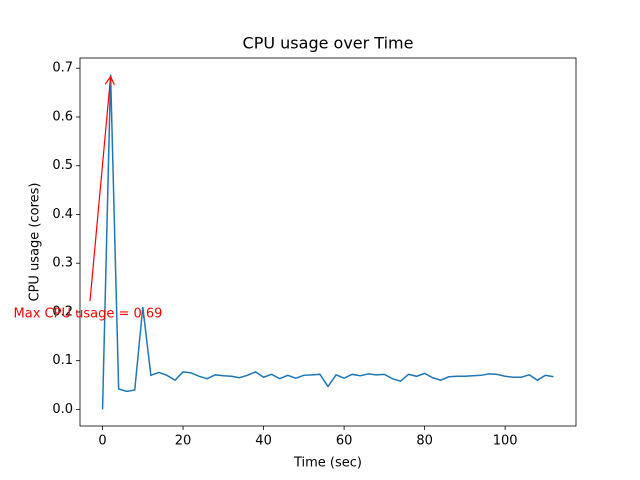 The width and height of the screenshot is (640, 480). What do you see at coordinates (62, 214) in the screenshot?
I see `y-tick-label: 0.4` at bounding box center [62, 214].